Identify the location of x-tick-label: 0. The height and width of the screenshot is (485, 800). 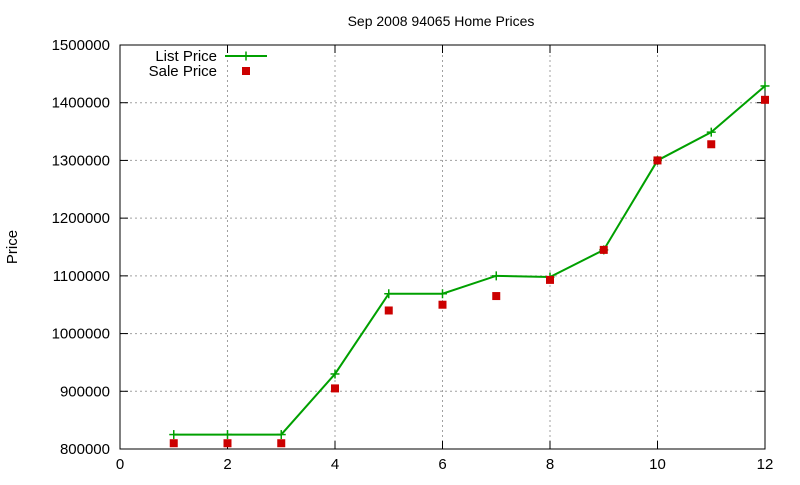
(120, 464).